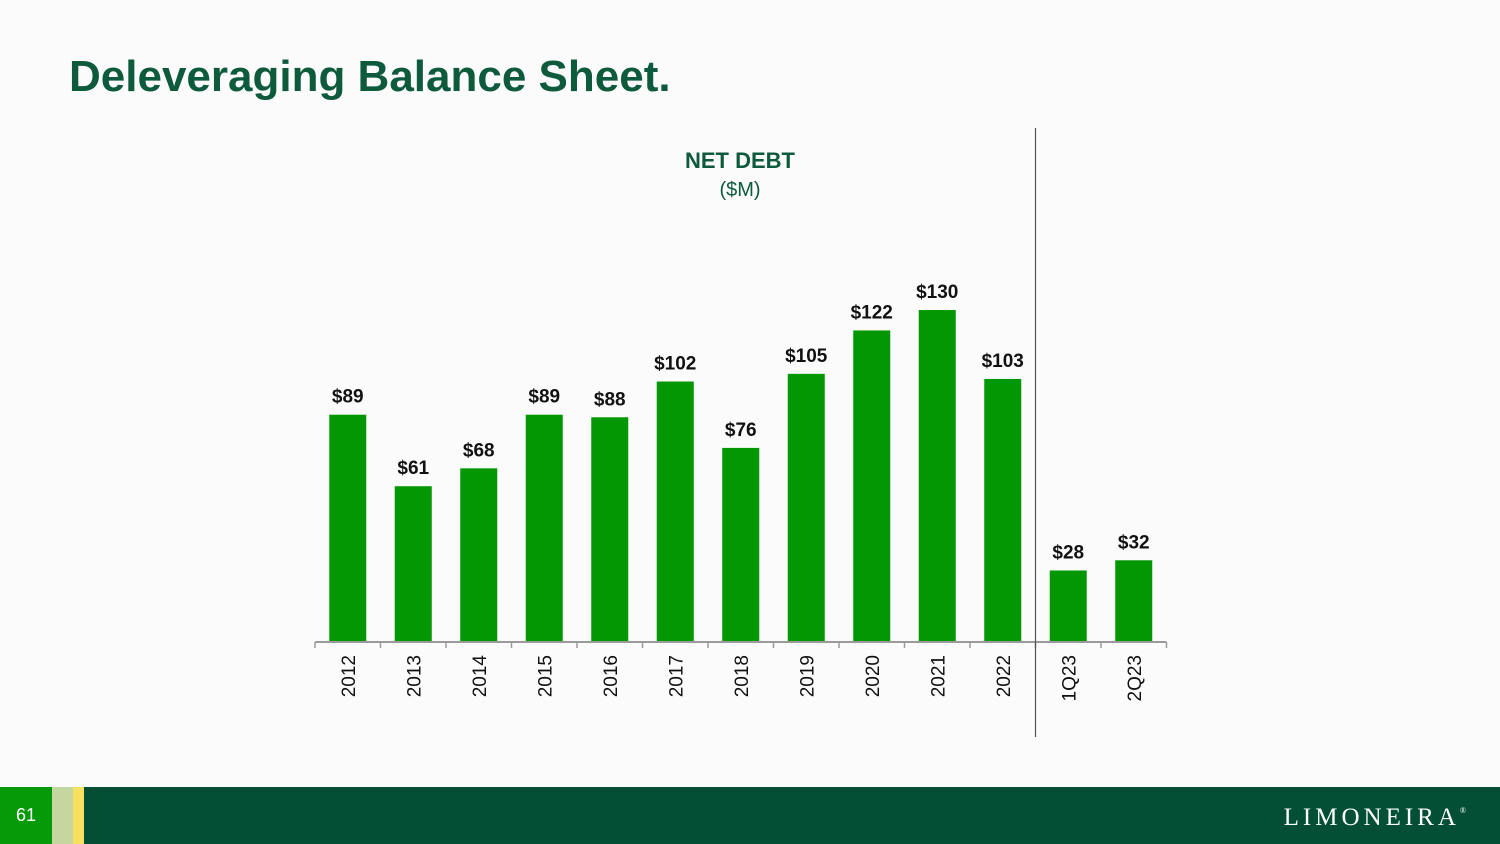 The height and width of the screenshot is (844, 1500). What do you see at coordinates (675, 511) in the screenshot?
I see `bar-2017` at bounding box center [675, 511].